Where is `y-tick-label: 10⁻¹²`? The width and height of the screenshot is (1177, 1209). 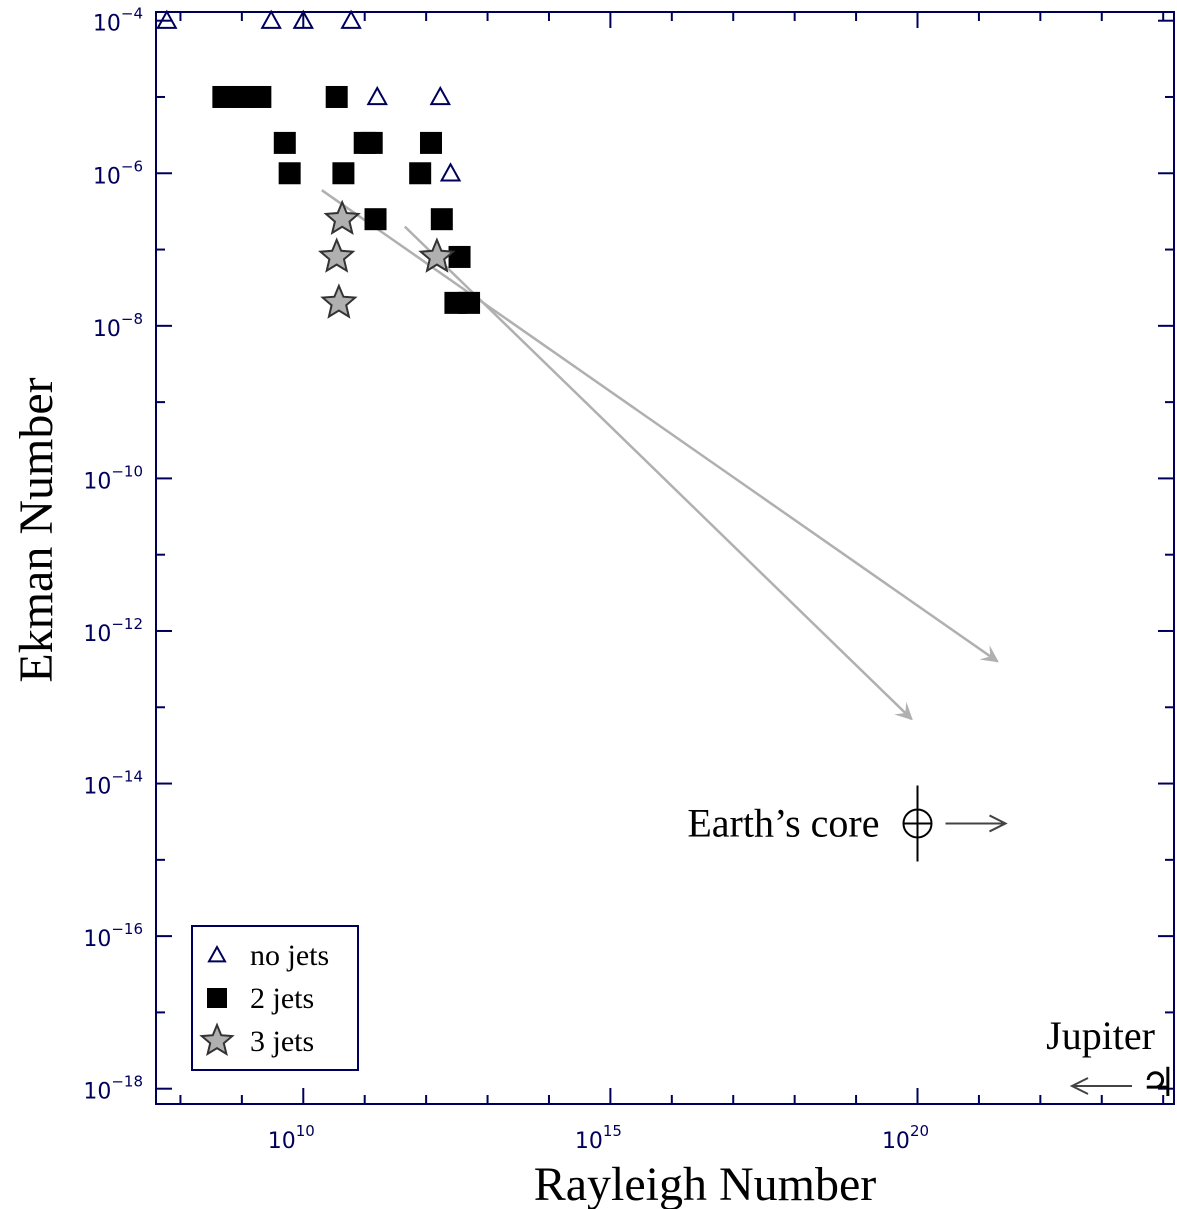 y-tick-label: 10⁻¹² is located at coordinates (113, 631).